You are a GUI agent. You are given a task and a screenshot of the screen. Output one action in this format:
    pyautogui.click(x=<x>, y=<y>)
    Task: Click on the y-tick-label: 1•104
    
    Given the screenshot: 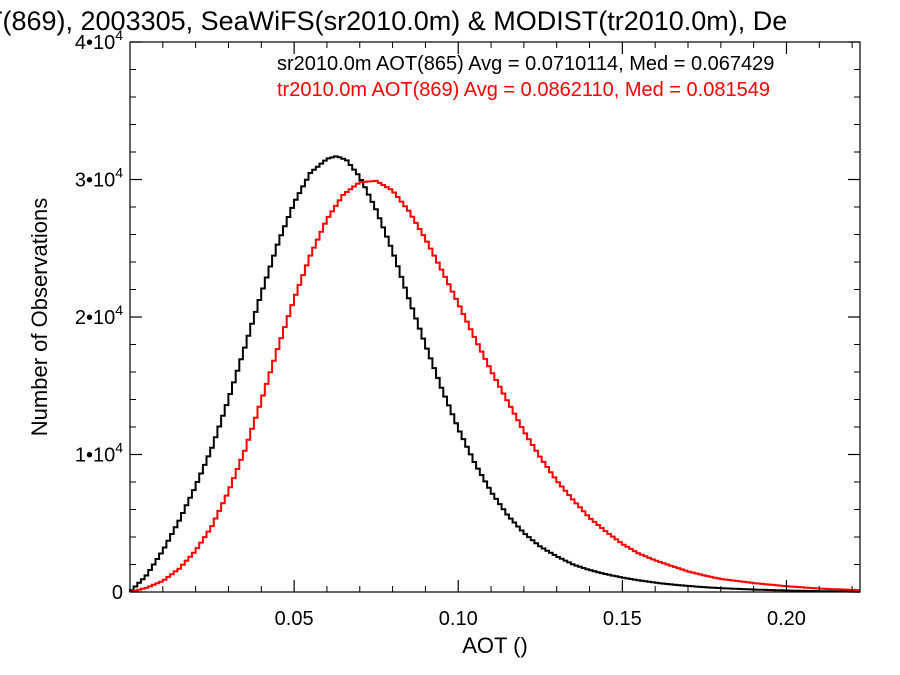 What is the action you would take?
    pyautogui.click(x=99, y=453)
    